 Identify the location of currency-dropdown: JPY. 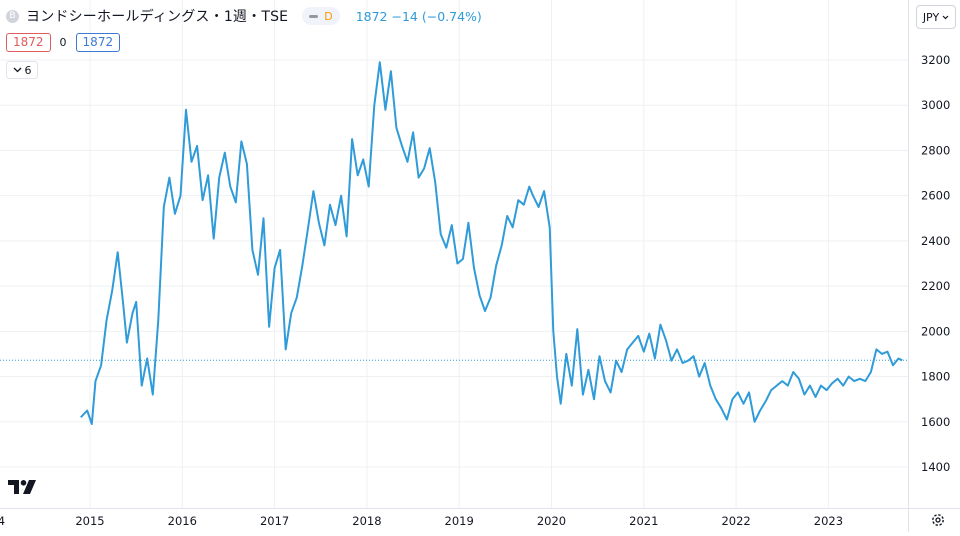
(936, 17).